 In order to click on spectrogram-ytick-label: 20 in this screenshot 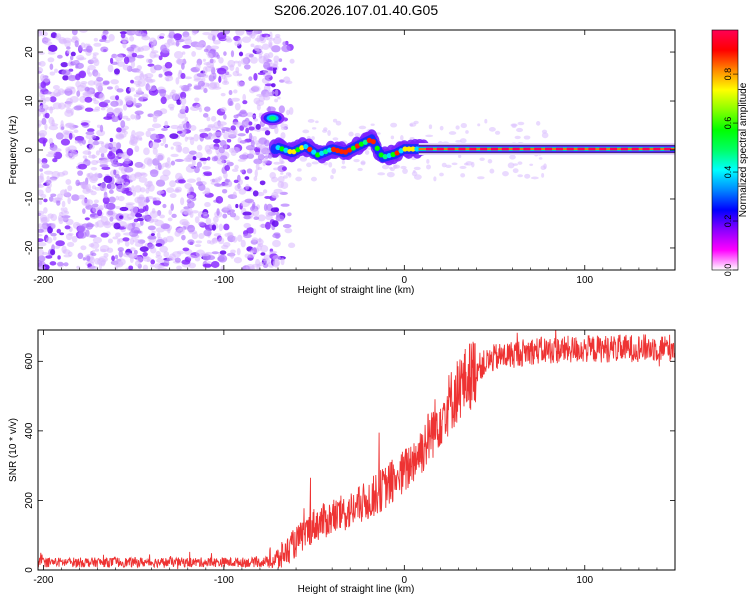, I will do `click(29, 52)`.